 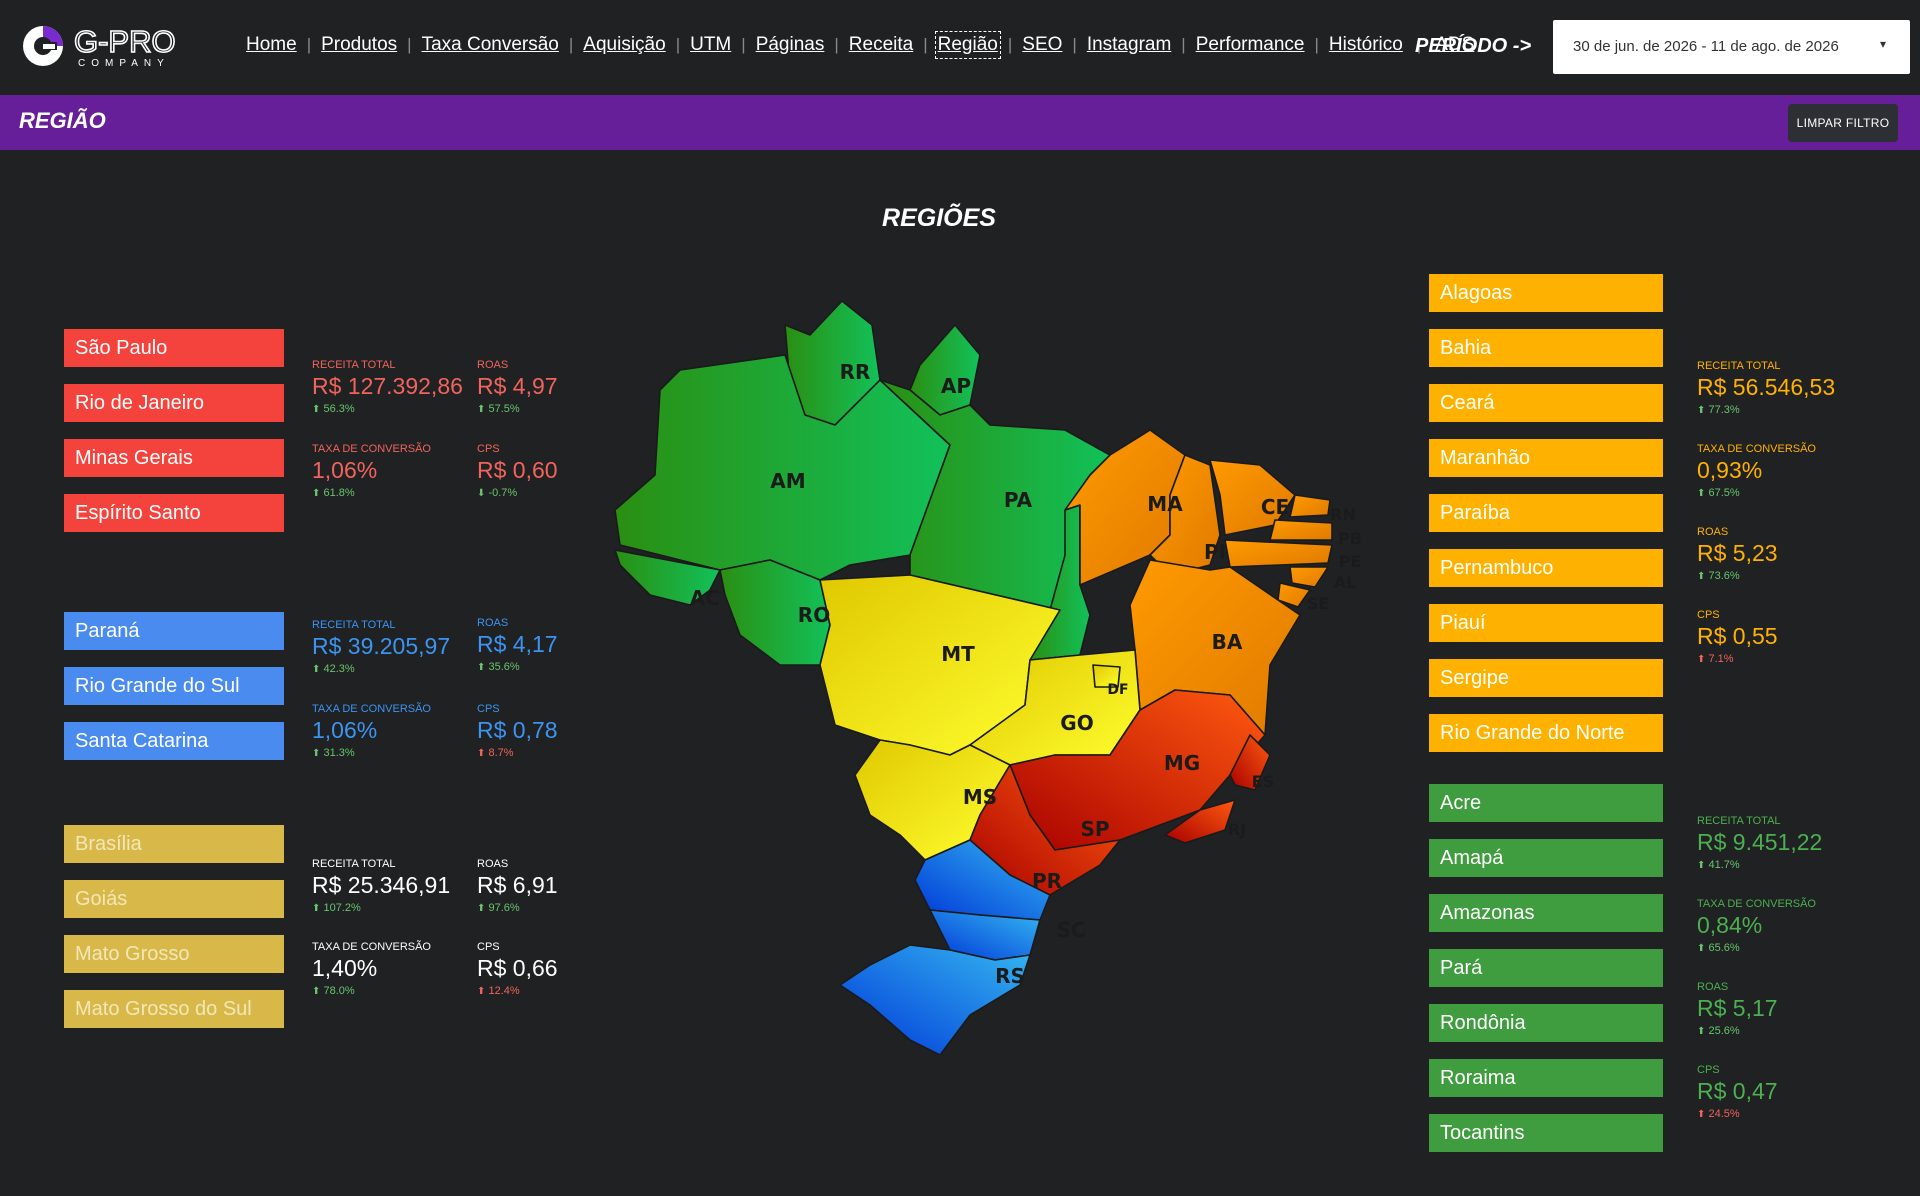 What do you see at coordinates (174, 348) in the screenshot?
I see `state-chip-sao-paulo: São Paulo` at bounding box center [174, 348].